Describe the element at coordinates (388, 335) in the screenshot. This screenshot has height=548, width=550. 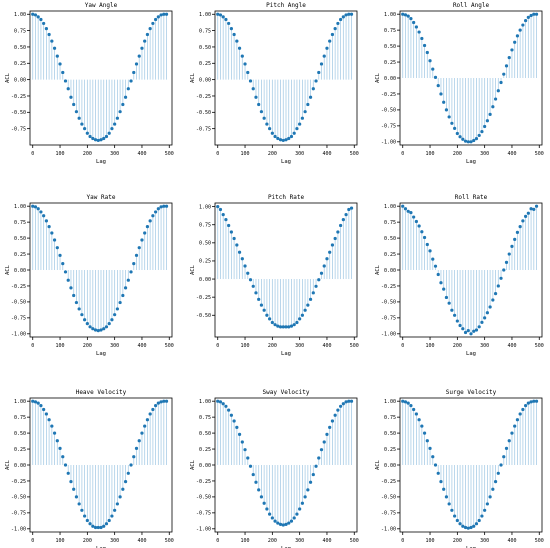
I see `roll-rate-ytick-label: -1.00` at that location.